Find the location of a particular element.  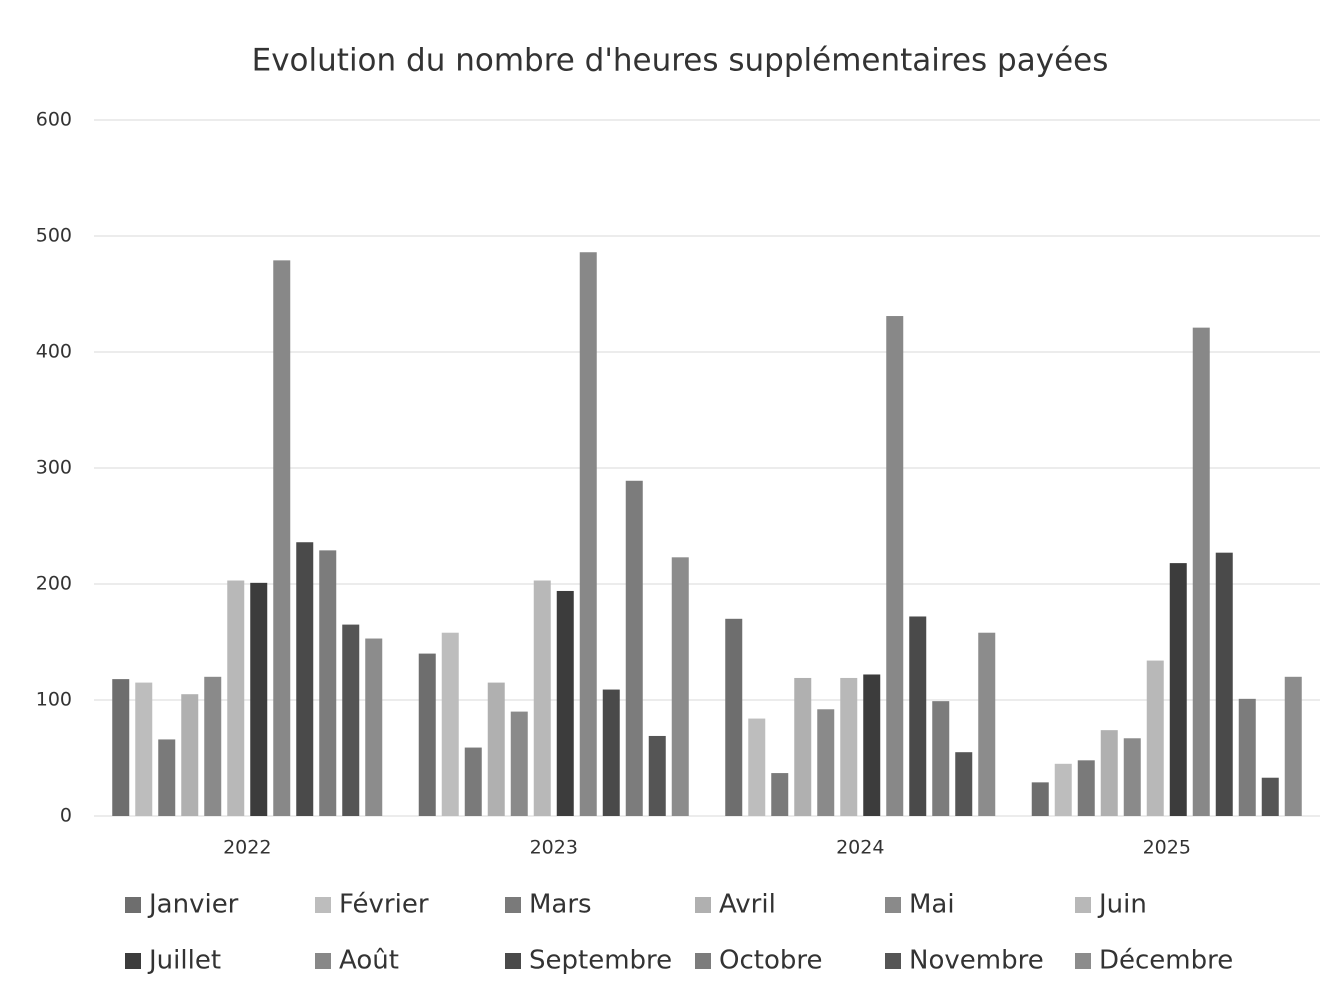

y-tick-label: 0 is located at coordinates (66, 816).